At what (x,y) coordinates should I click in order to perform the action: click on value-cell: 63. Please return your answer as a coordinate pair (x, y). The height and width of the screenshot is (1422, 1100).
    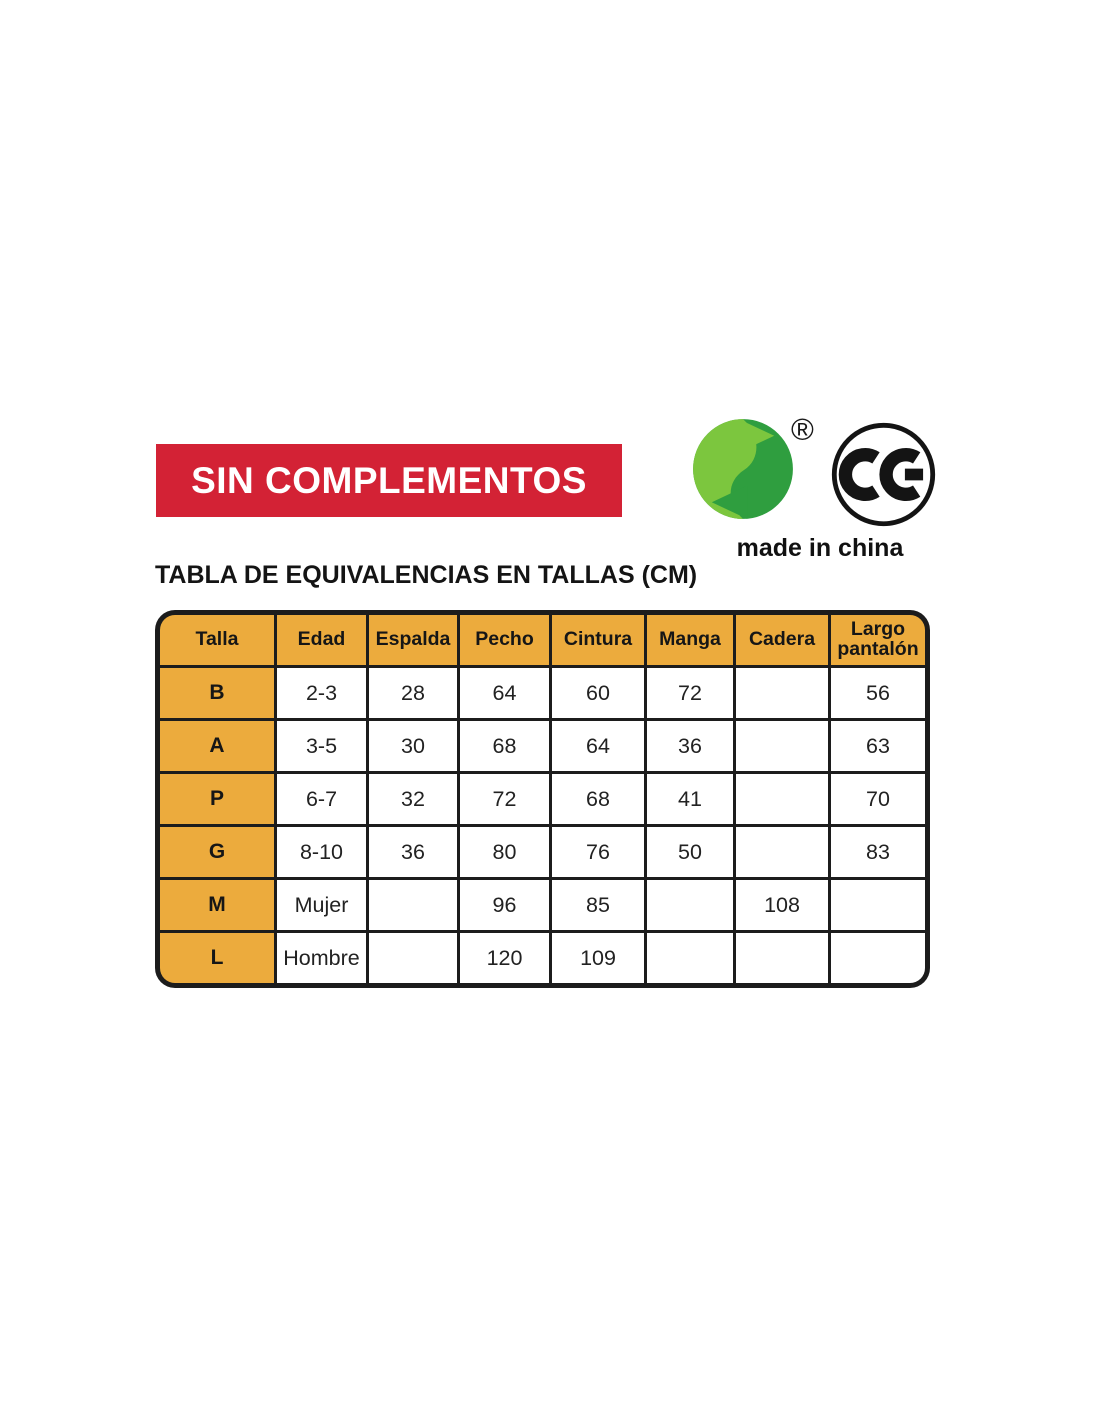
    Looking at the image, I should click on (878, 746).